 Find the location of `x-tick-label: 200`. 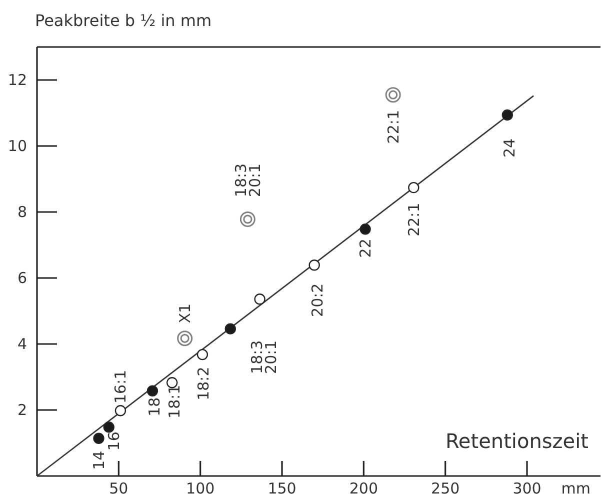

x-tick-label: 200 is located at coordinates (363, 487).